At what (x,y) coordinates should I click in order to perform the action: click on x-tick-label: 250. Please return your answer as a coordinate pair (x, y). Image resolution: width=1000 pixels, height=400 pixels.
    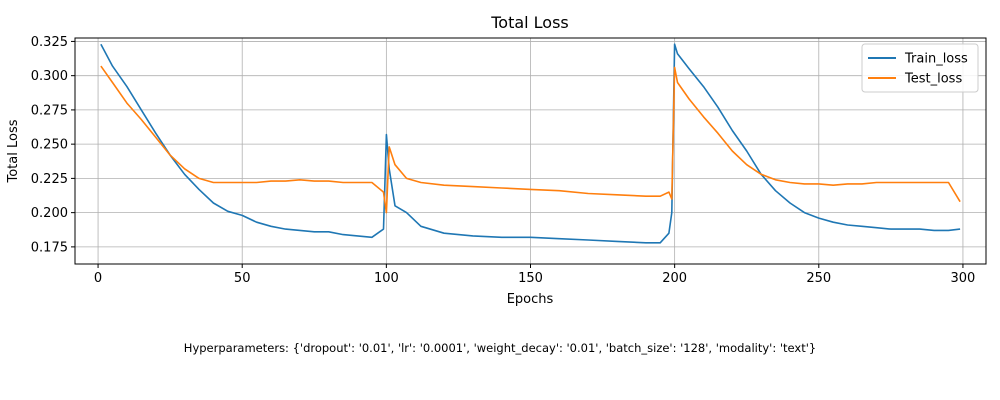
    Looking at the image, I should click on (818, 278).